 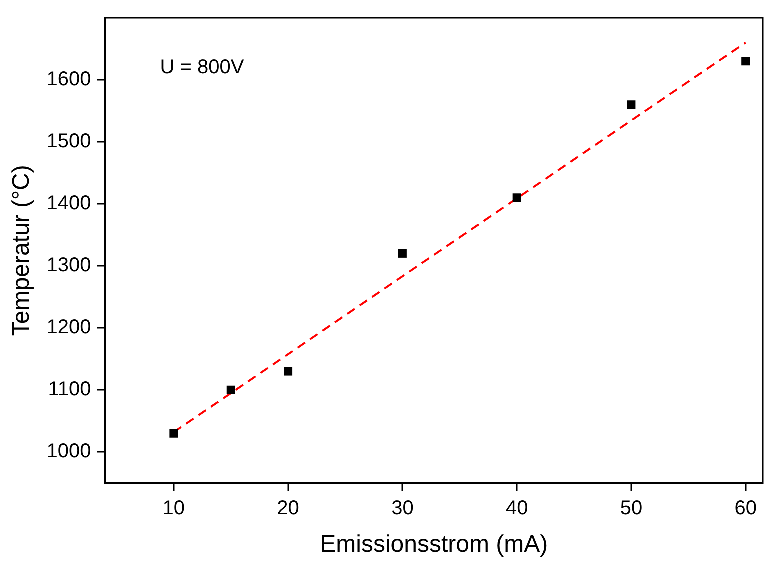 What do you see at coordinates (69, 79) in the screenshot?
I see `y-tick-label: 1600` at bounding box center [69, 79].